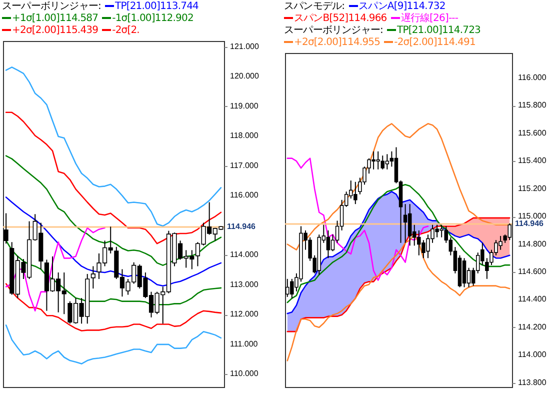  I want to click on y-tick-label: 114.200, so click(532, 327).